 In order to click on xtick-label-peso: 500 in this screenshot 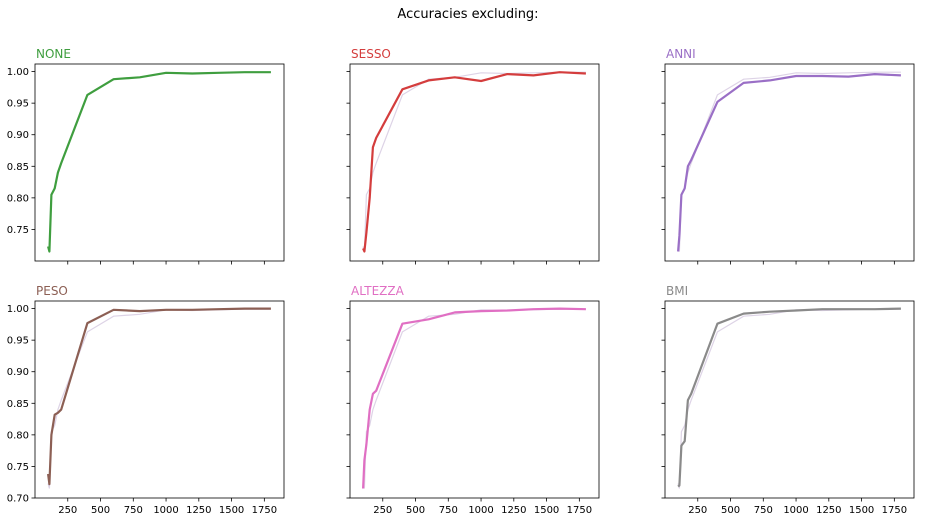, I will do `click(100, 510)`.